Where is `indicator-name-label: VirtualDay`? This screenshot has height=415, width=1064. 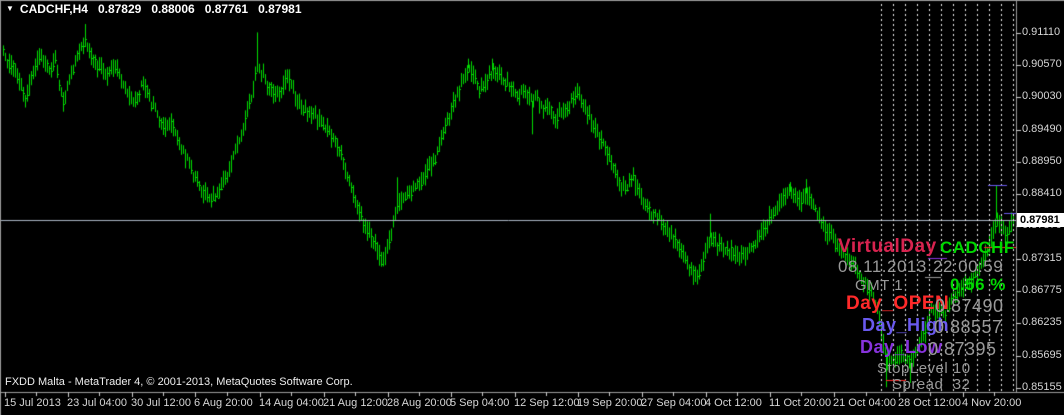 indicator-name-label: VirtualDay is located at coordinates (887, 246).